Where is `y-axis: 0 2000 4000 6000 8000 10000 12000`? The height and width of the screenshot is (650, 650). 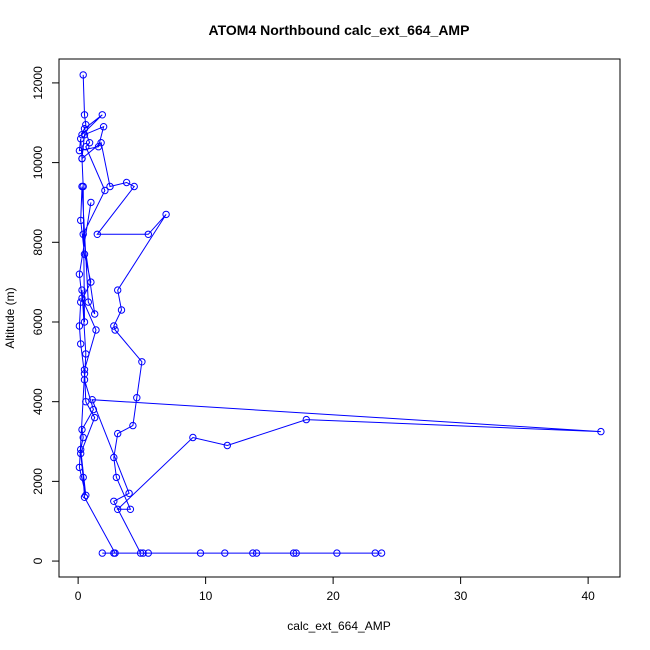 y-axis: 0 2000 4000 6000 8000 10000 12000 is located at coordinates (45, 315).